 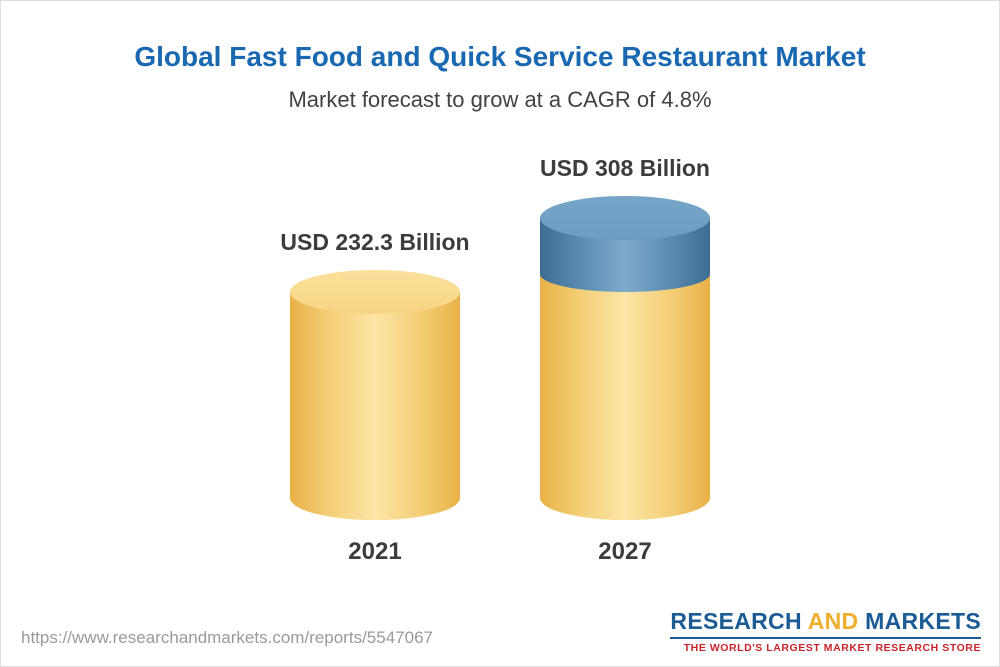 I want to click on cylinder-top-ellipse-2027, so click(x=625, y=218).